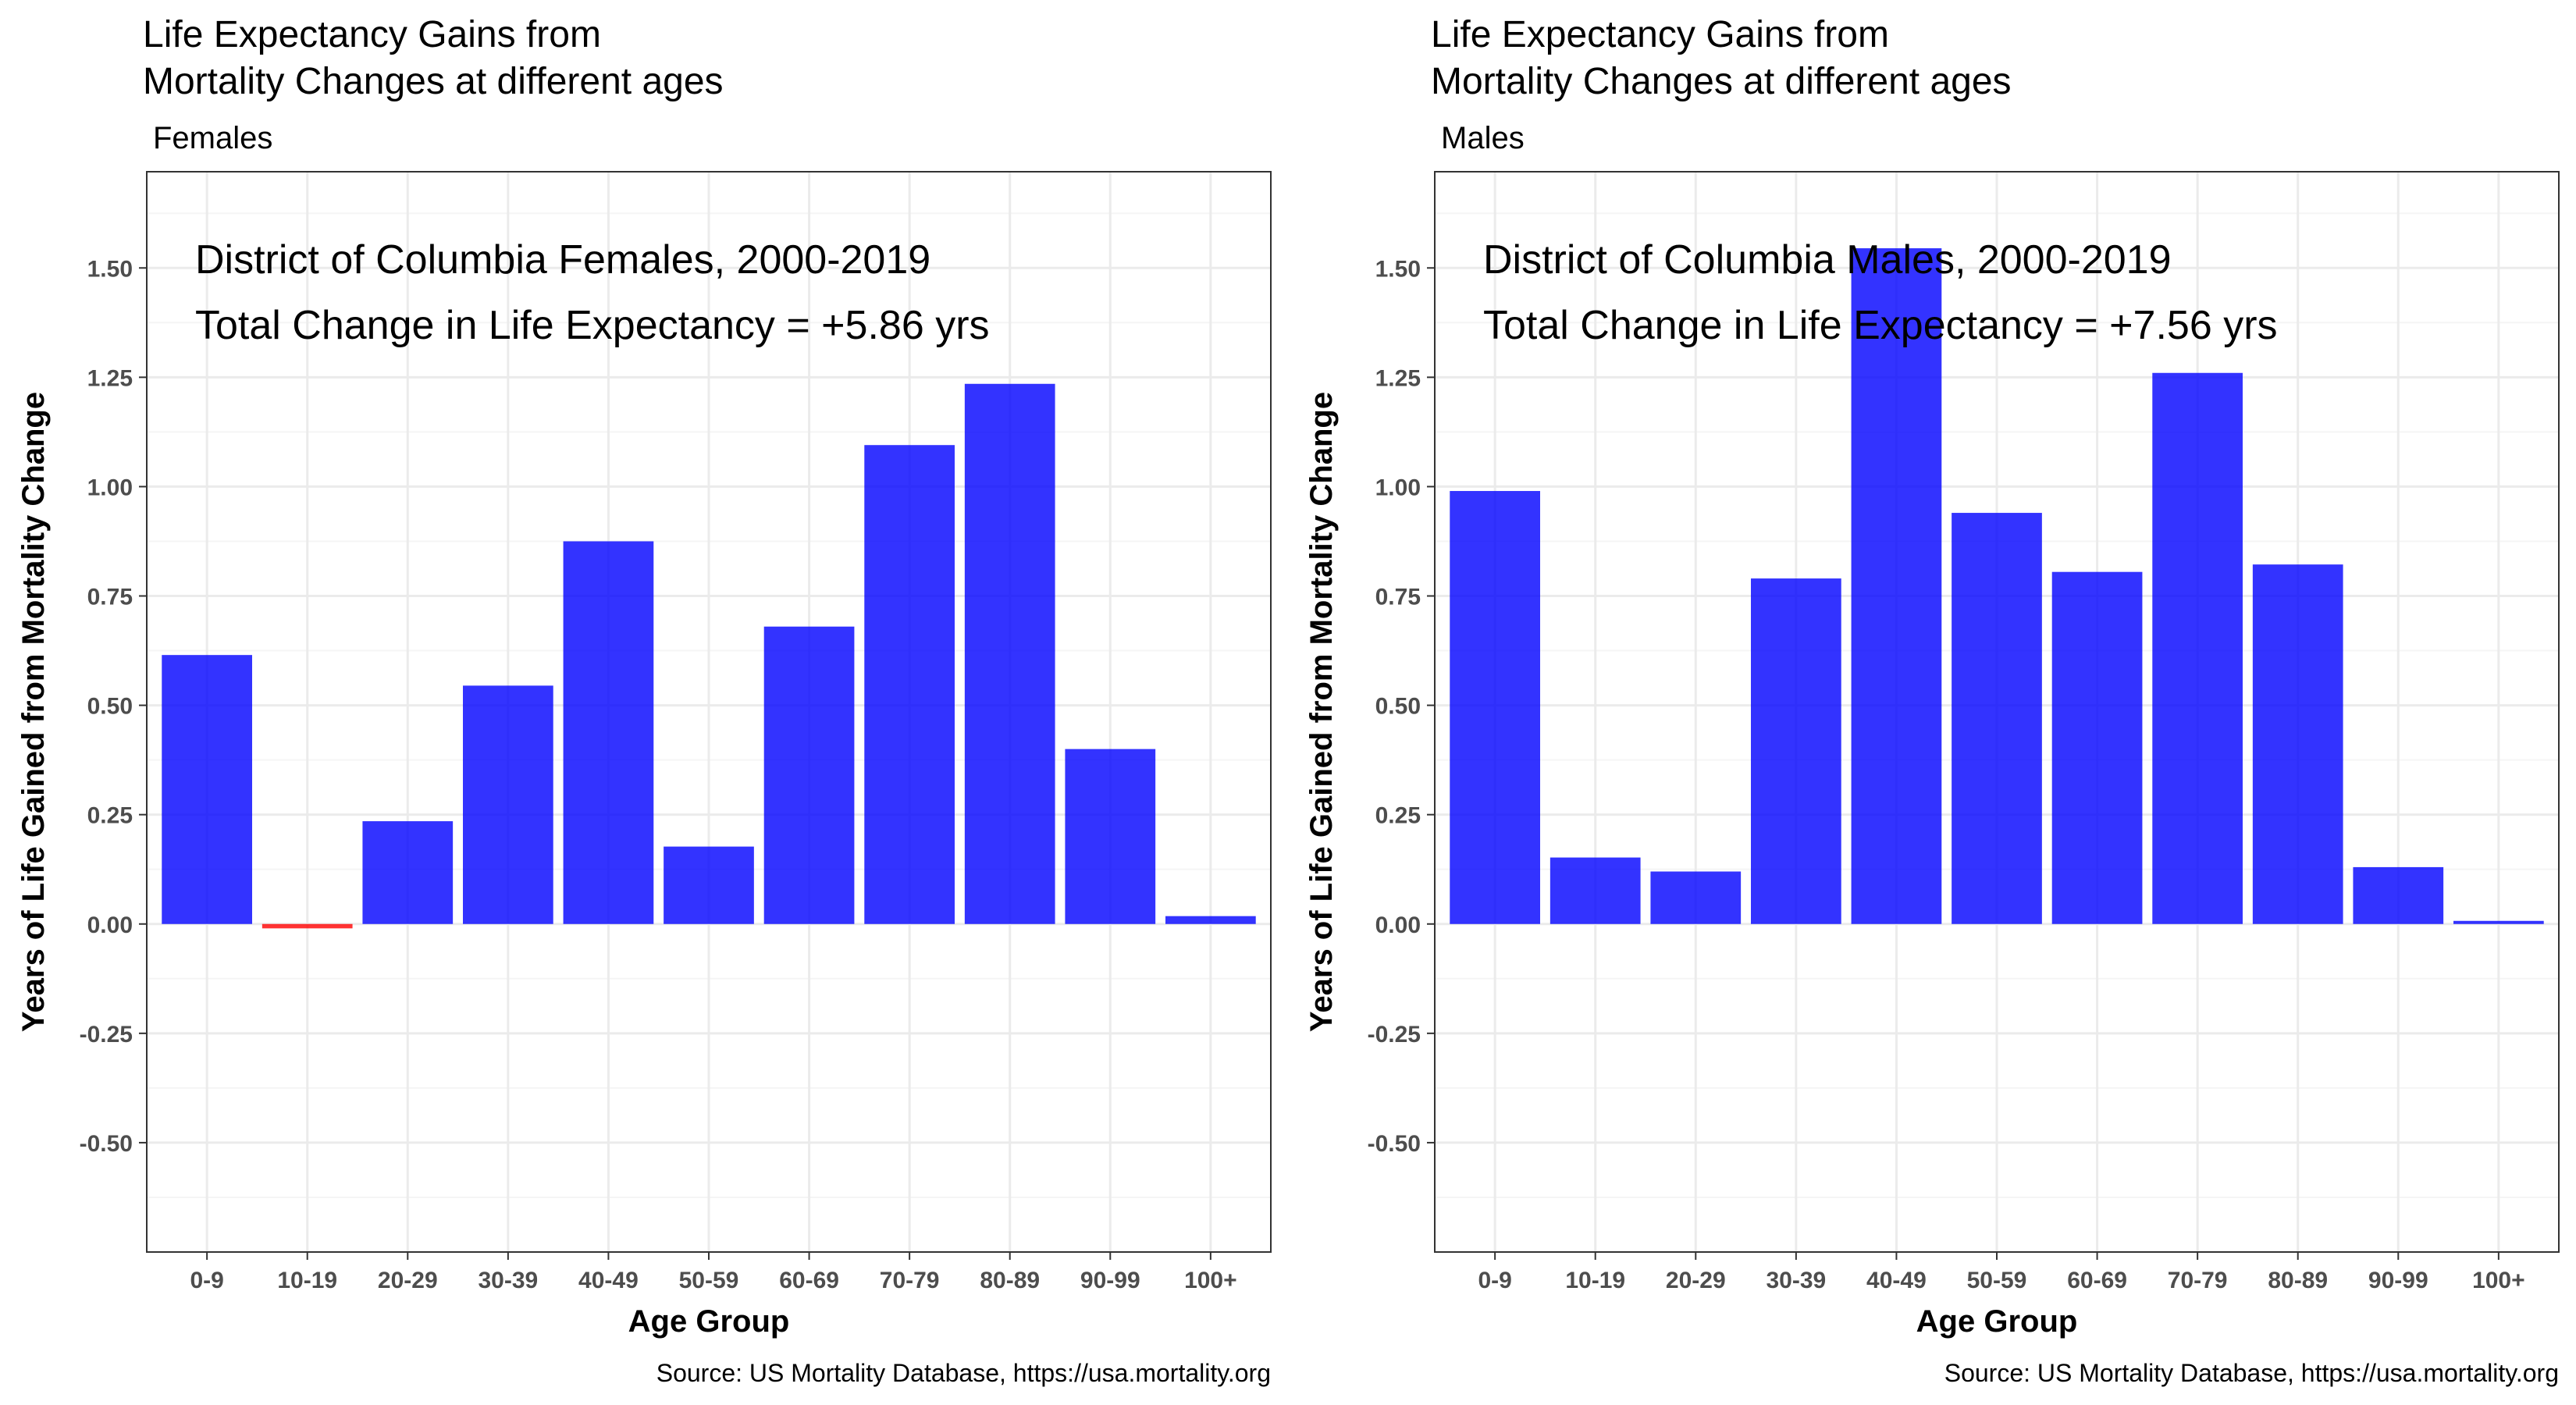 Image resolution: width=2576 pixels, height=1405 pixels. I want to click on annotation-line-1: District of Columbia Males, 2000-2019, so click(1827, 260).